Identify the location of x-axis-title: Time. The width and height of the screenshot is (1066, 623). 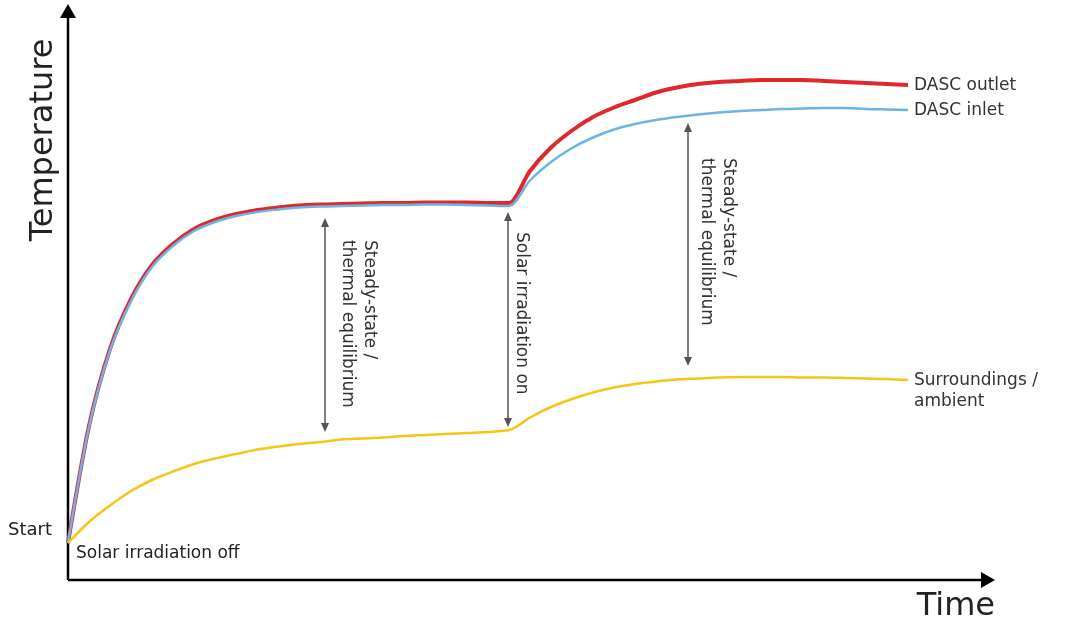
(955, 604).